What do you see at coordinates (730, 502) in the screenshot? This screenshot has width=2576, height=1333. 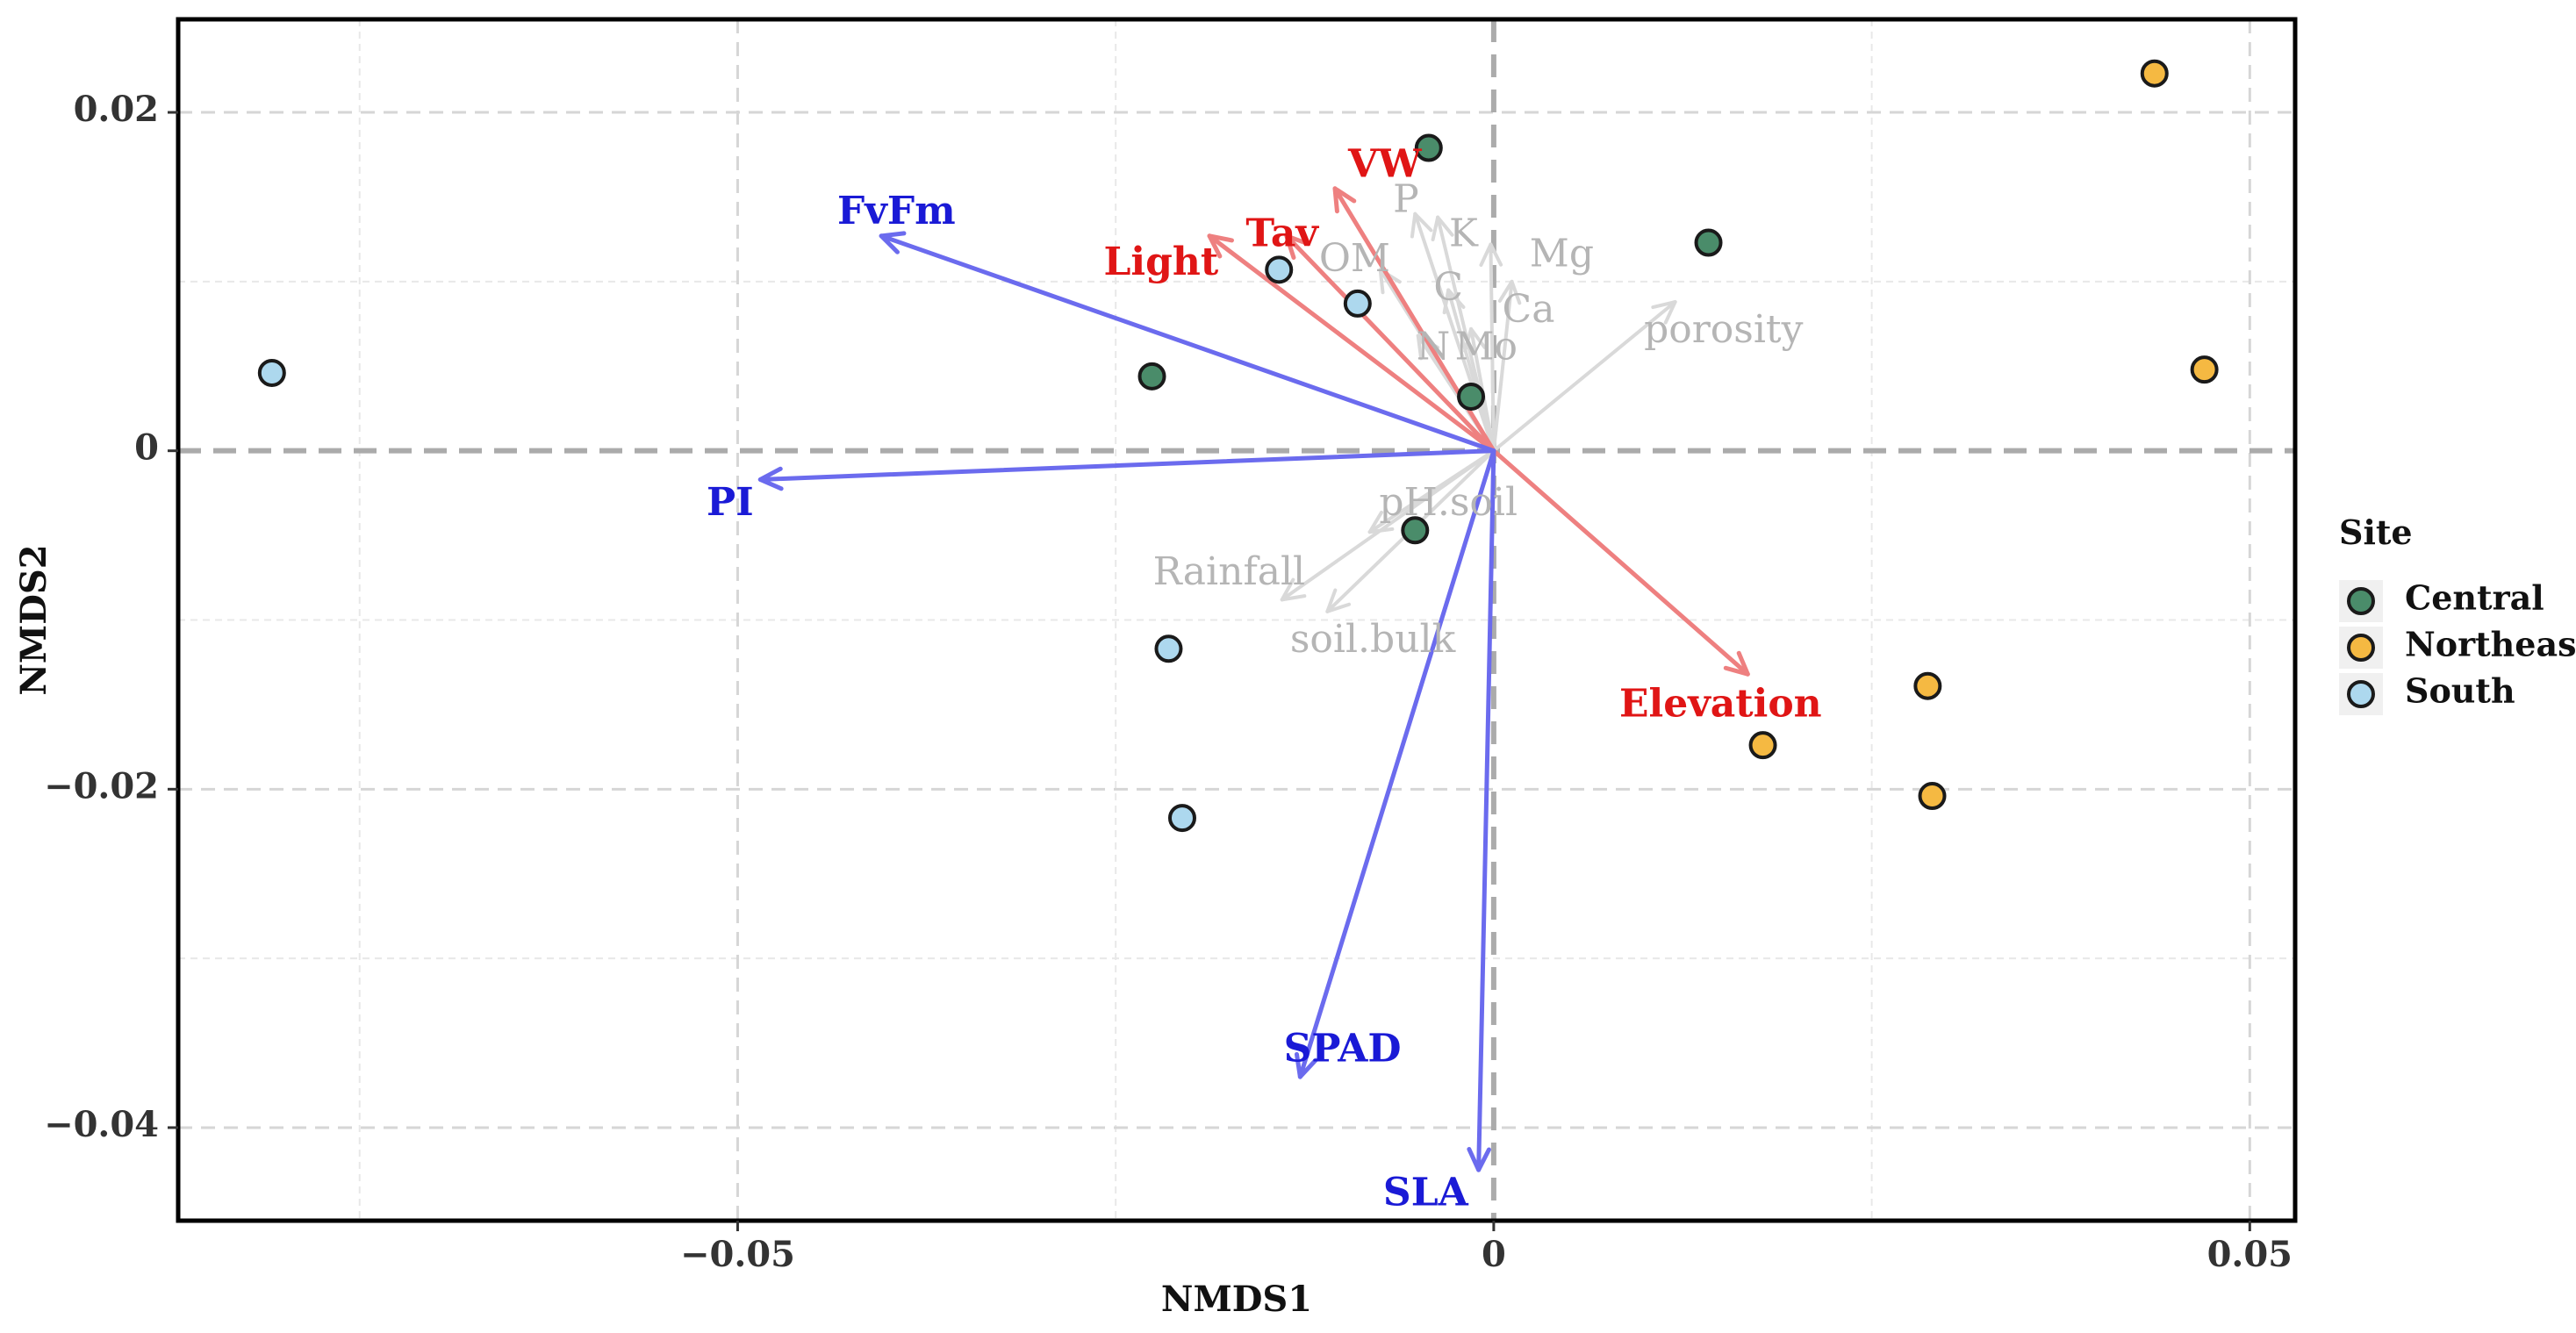 I see `vector-label-pi: PI` at bounding box center [730, 502].